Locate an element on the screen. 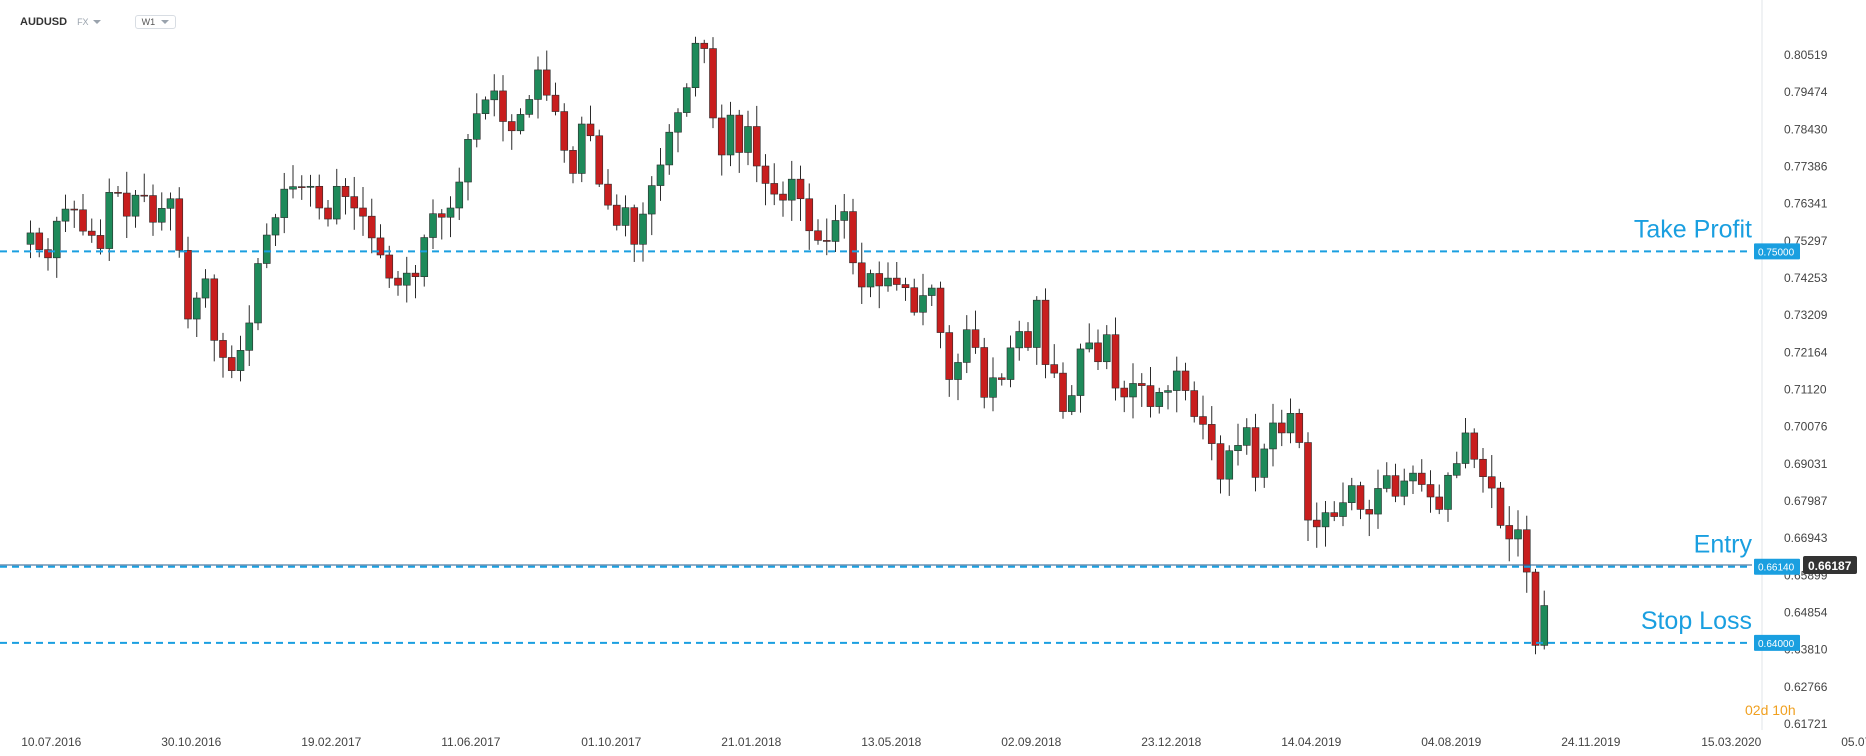 This screenshot has height=756, width=1866. level-name-label: Take Profit is located at coordinates (1693, 229).